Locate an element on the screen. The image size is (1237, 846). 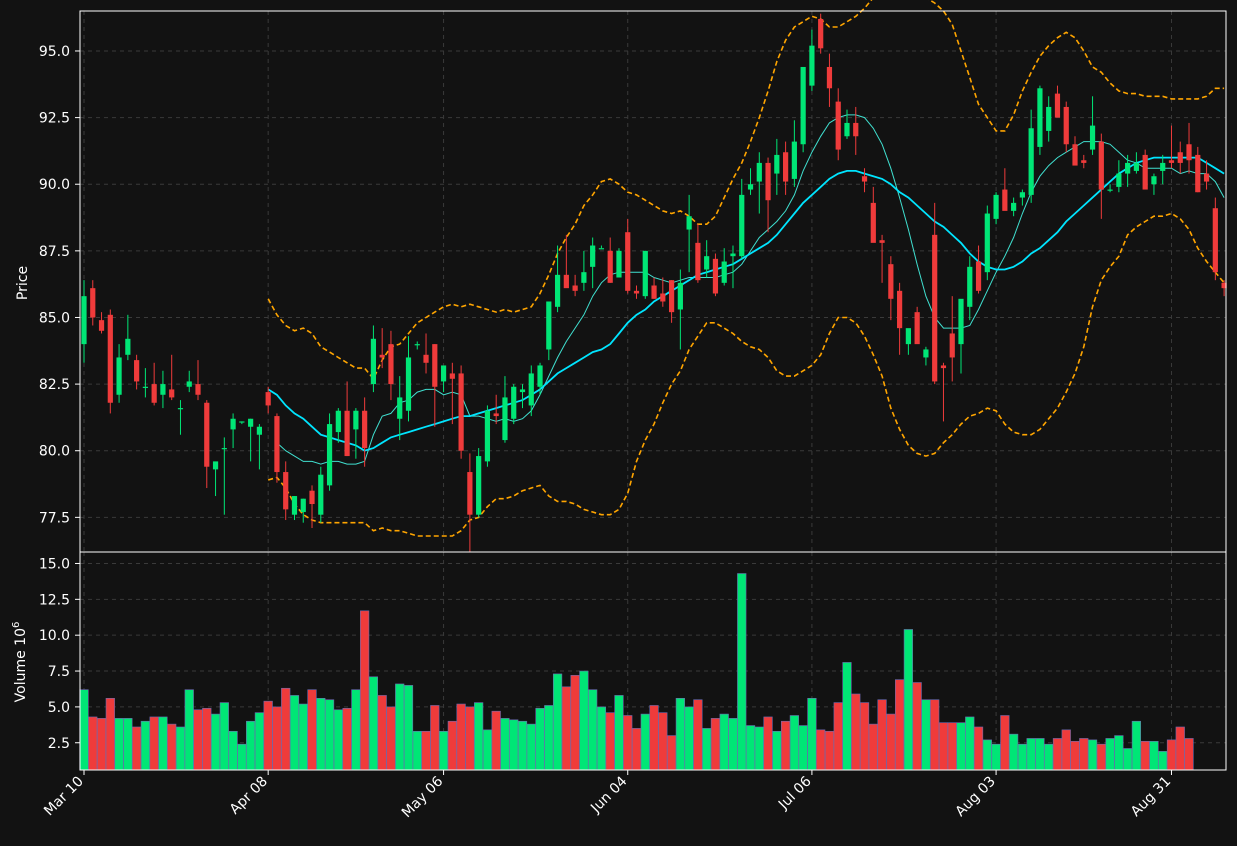
price-tick-label: 77.5 is located at coordinates (54, 518).